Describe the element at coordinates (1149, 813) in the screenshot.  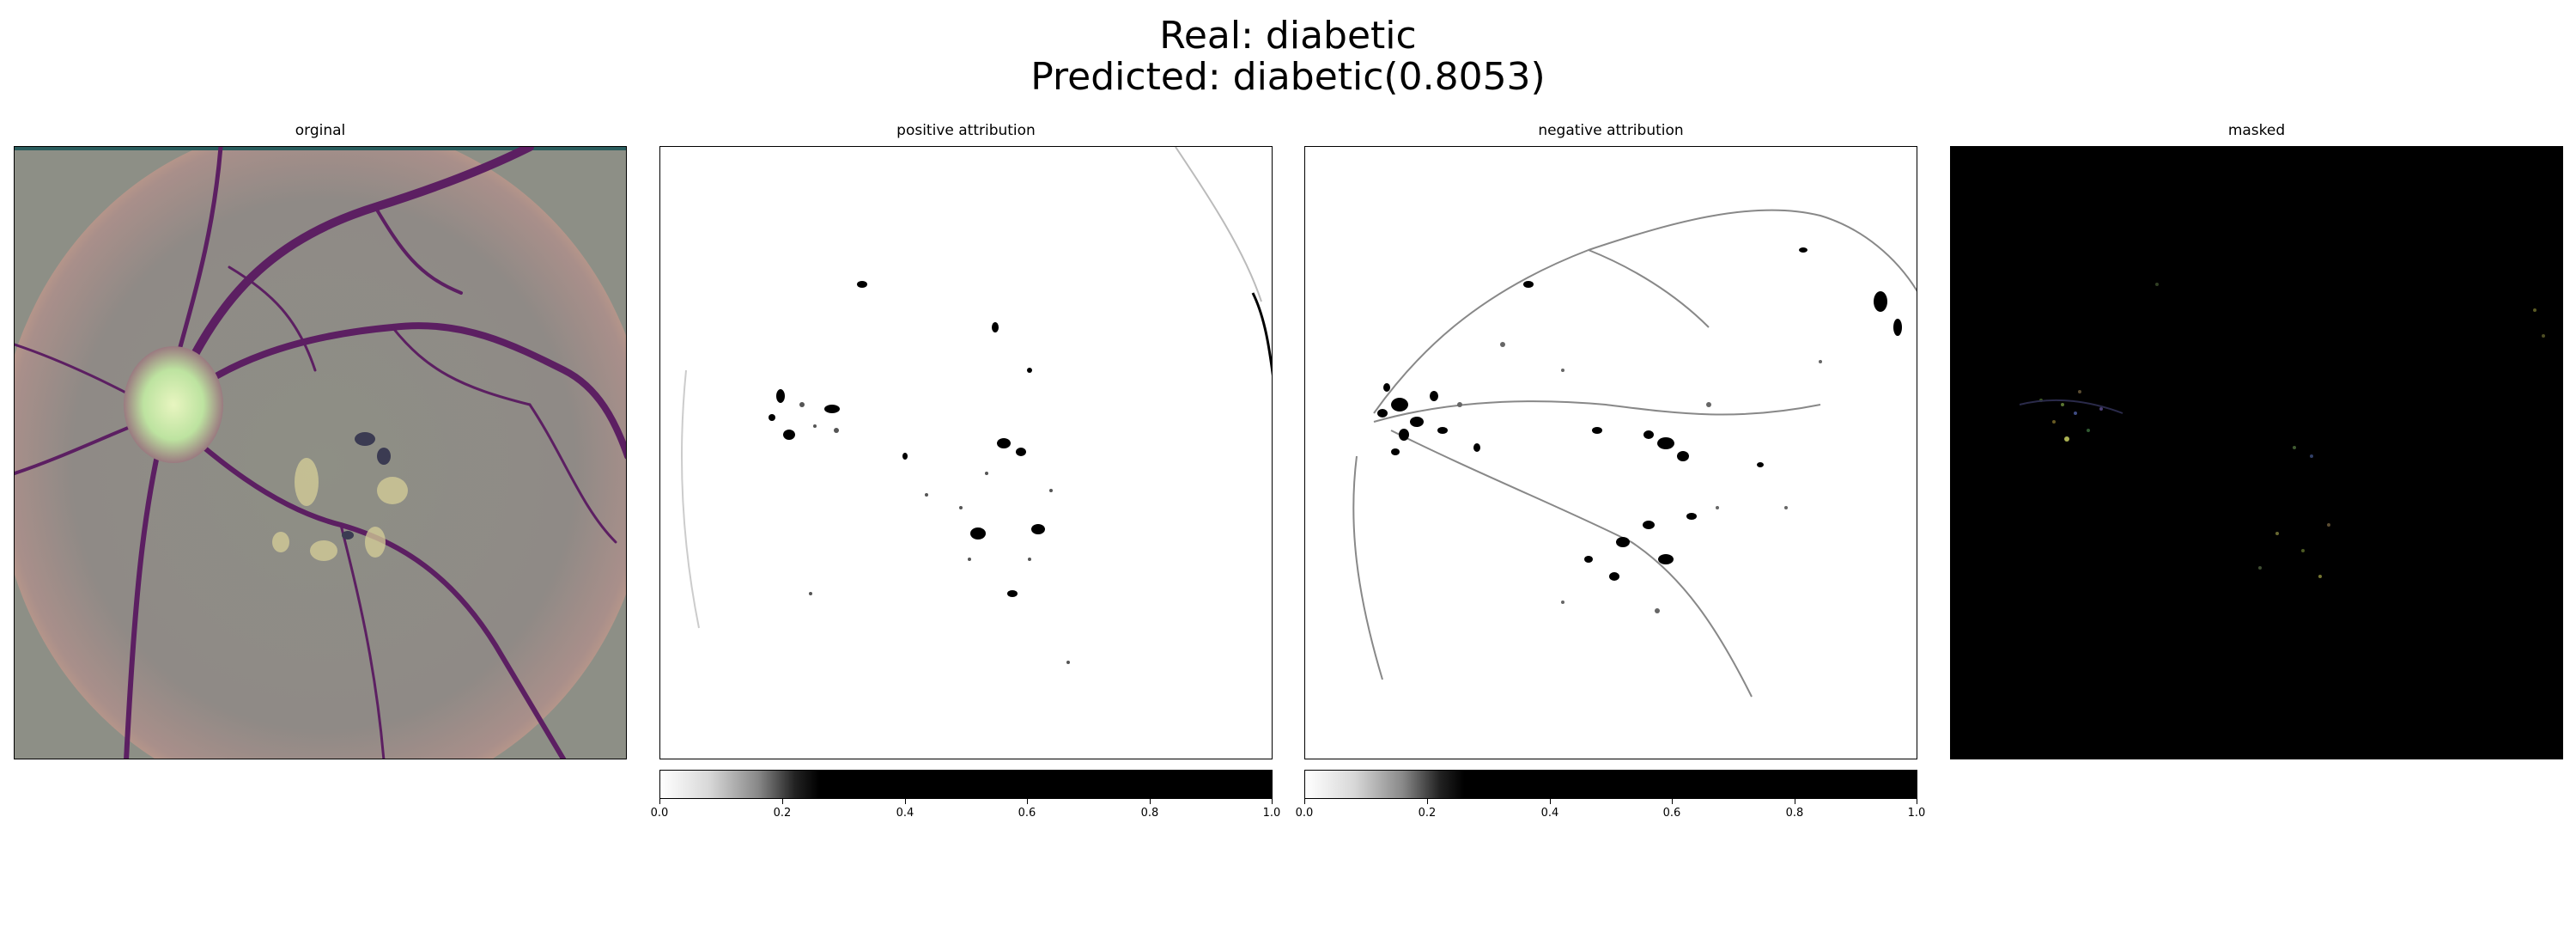
I see `cbar1-tick-4: 0.8` at that location.